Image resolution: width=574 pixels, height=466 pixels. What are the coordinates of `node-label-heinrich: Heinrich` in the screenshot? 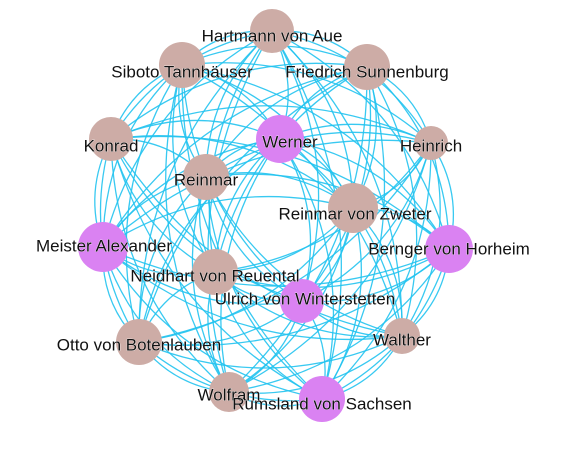 It's located at (431, 145).